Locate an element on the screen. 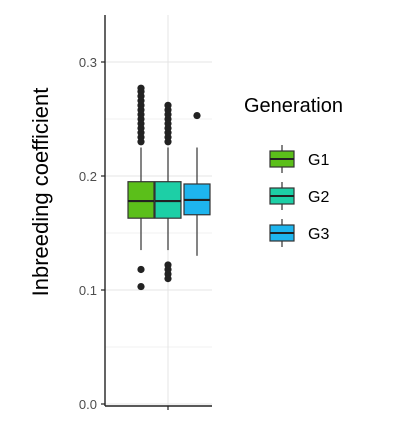 This screenshot has width=410, height=447. box-G2 is located at coordinates (168, 192).